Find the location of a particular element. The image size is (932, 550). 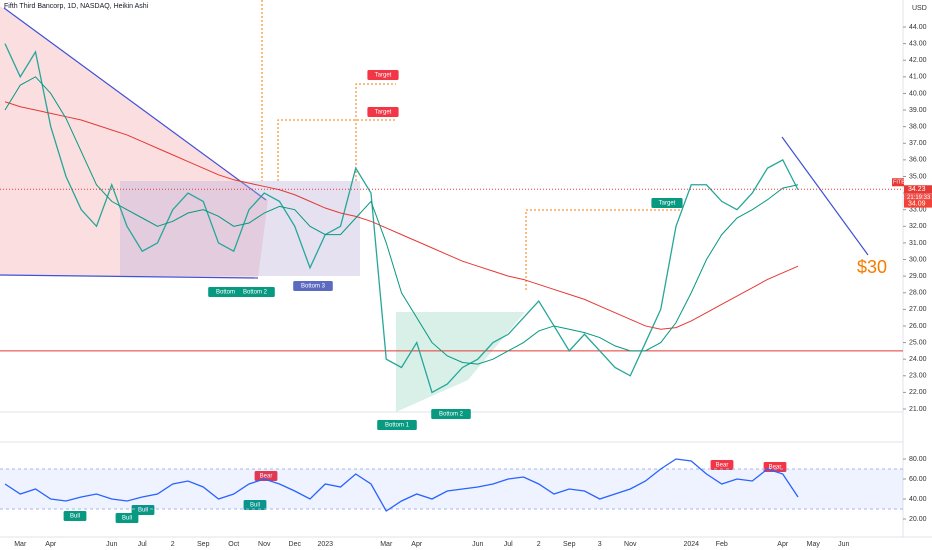

series-line is located at coordinates (401, 485).